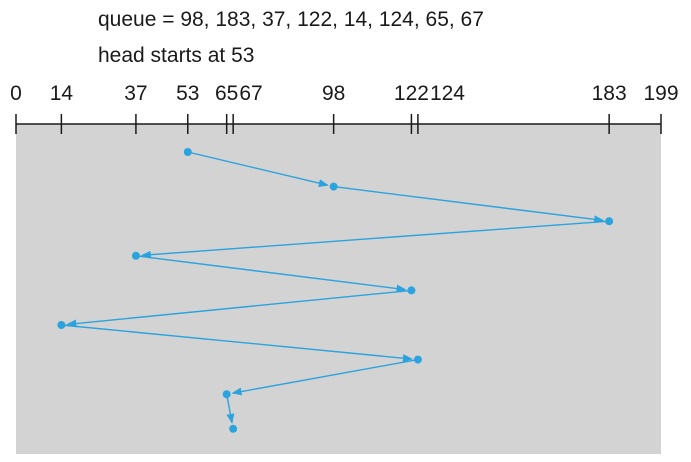  Describe the element at coordinates (16, 93) in the screenshot. I see `axis-tick-label: 0` at that location.